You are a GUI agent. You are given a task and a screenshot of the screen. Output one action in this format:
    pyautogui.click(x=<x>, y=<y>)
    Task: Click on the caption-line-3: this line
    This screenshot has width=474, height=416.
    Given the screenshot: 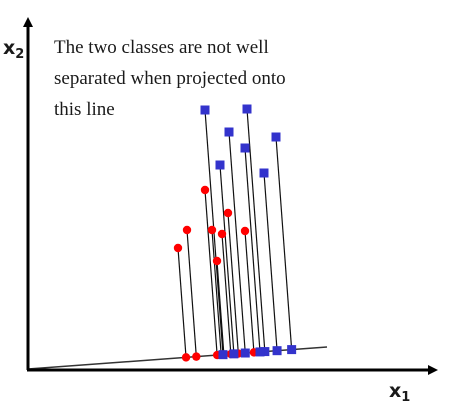 What is the action you would take?
    pyautogui.click(x=84, y=109)
    